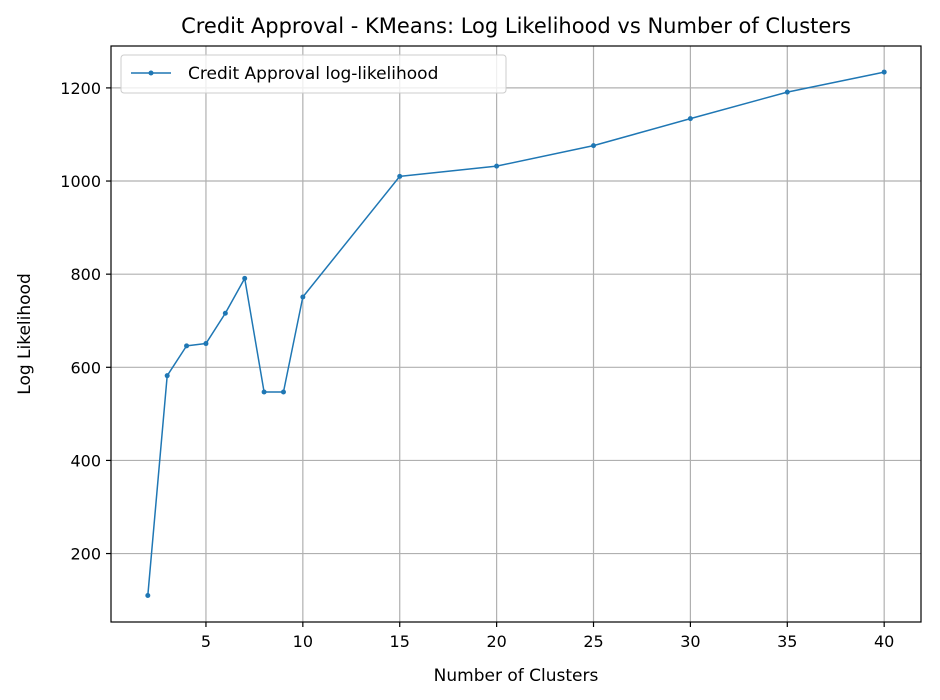 The height and width of the screenshot is (700, 940). What do you see at coordinates (690, 641) in the screenshot?
I see `x-tick-label: 30` at bounding box center [690, 641].